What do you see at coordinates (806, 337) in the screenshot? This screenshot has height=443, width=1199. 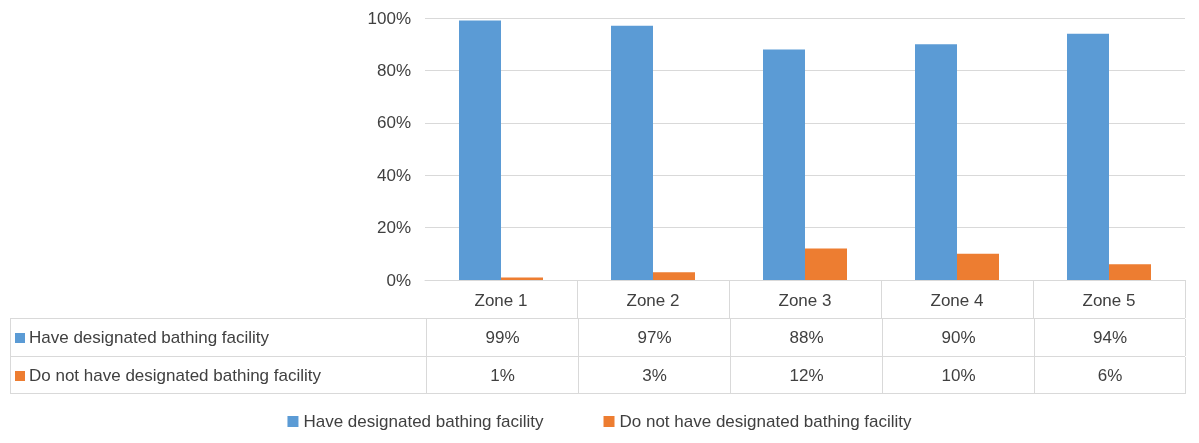 I see `data-label: 88%` at bounding box center [806, 337].